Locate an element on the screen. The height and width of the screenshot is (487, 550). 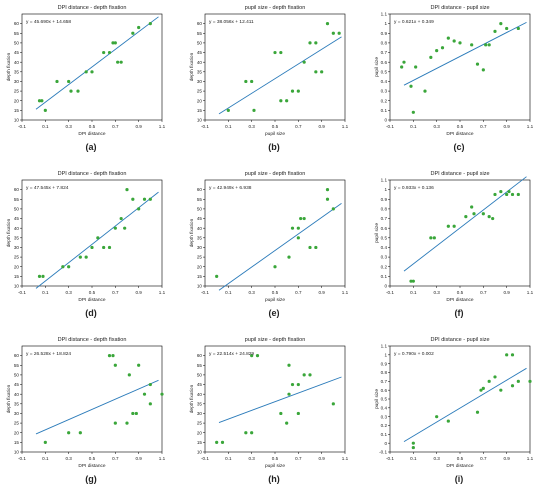
regression-equation: y = 47.545x + 7.824 is located at coordinates (47, 188).